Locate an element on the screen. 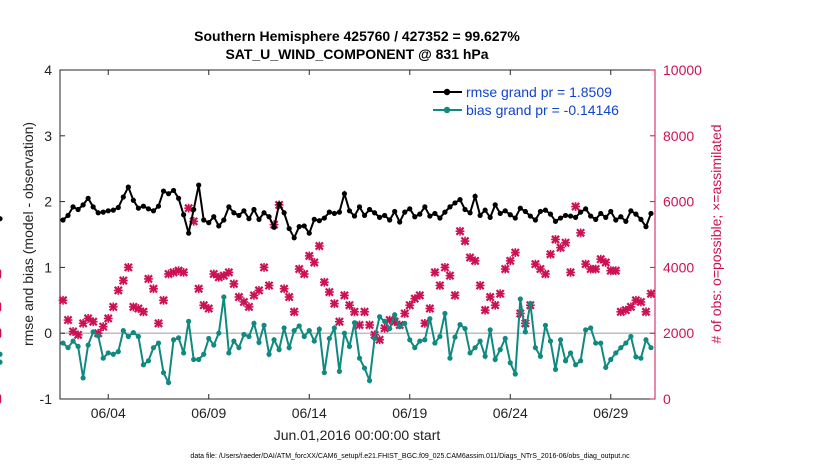  y-tick-label: 2 is located at coordinates (48, 202).